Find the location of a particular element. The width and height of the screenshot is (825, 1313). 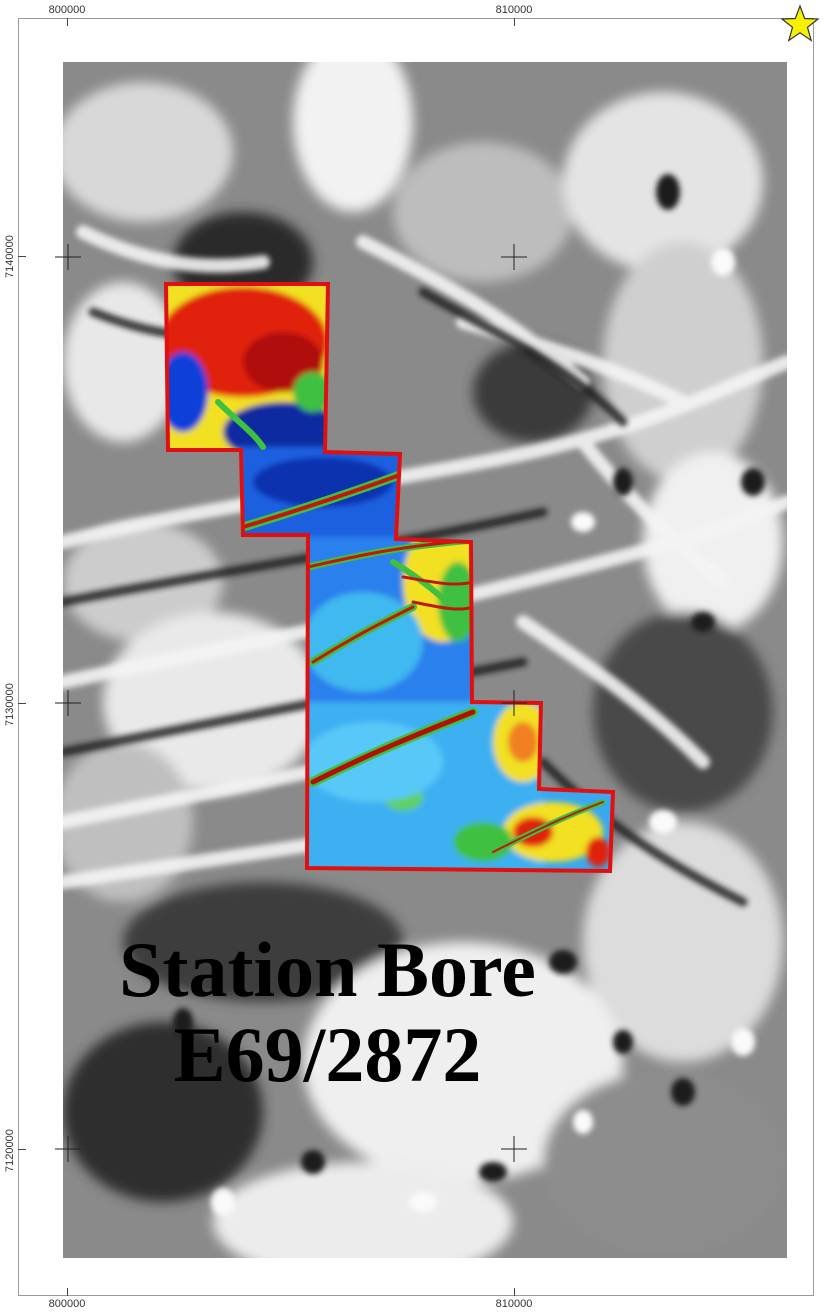

northing-label-7140000: 7140000 is located at coordinates (10, 256).